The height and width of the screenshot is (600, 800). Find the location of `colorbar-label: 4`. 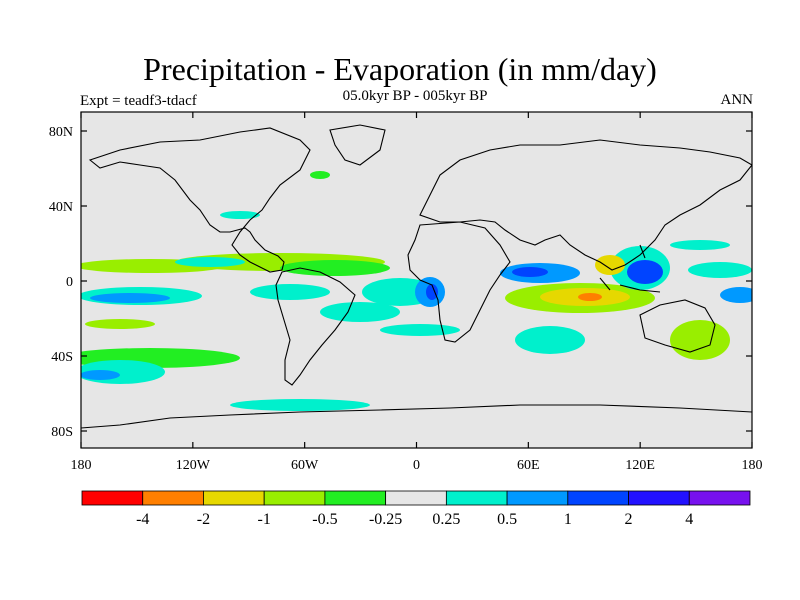

colorbar-label: 4 is located at coordinates (689, 519).